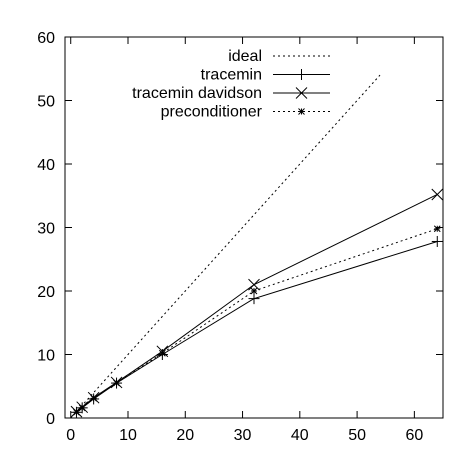 The image size is (474, 474). I want to click on y-tick-label: 60, so click(46, 38).